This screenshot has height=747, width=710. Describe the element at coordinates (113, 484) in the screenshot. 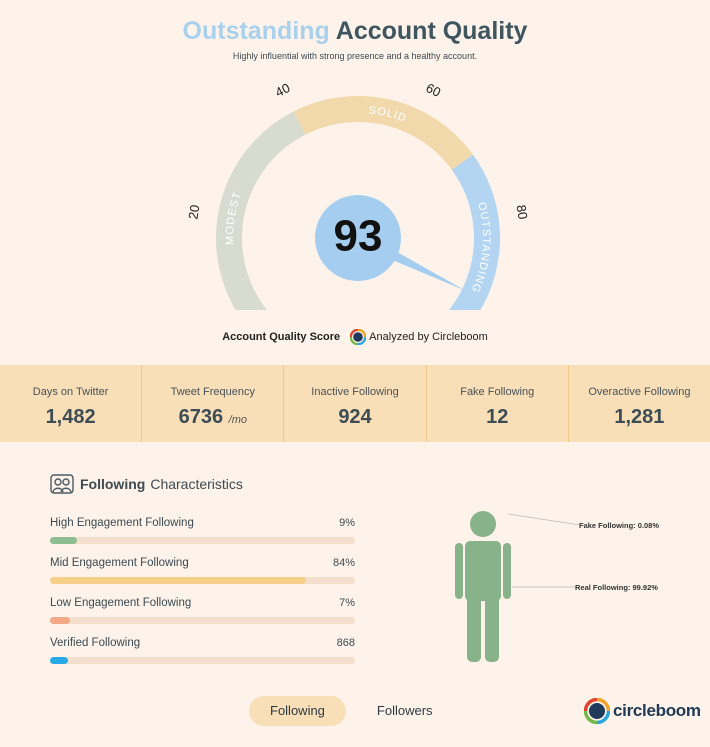

I see `heading-bold: Following` at that location.